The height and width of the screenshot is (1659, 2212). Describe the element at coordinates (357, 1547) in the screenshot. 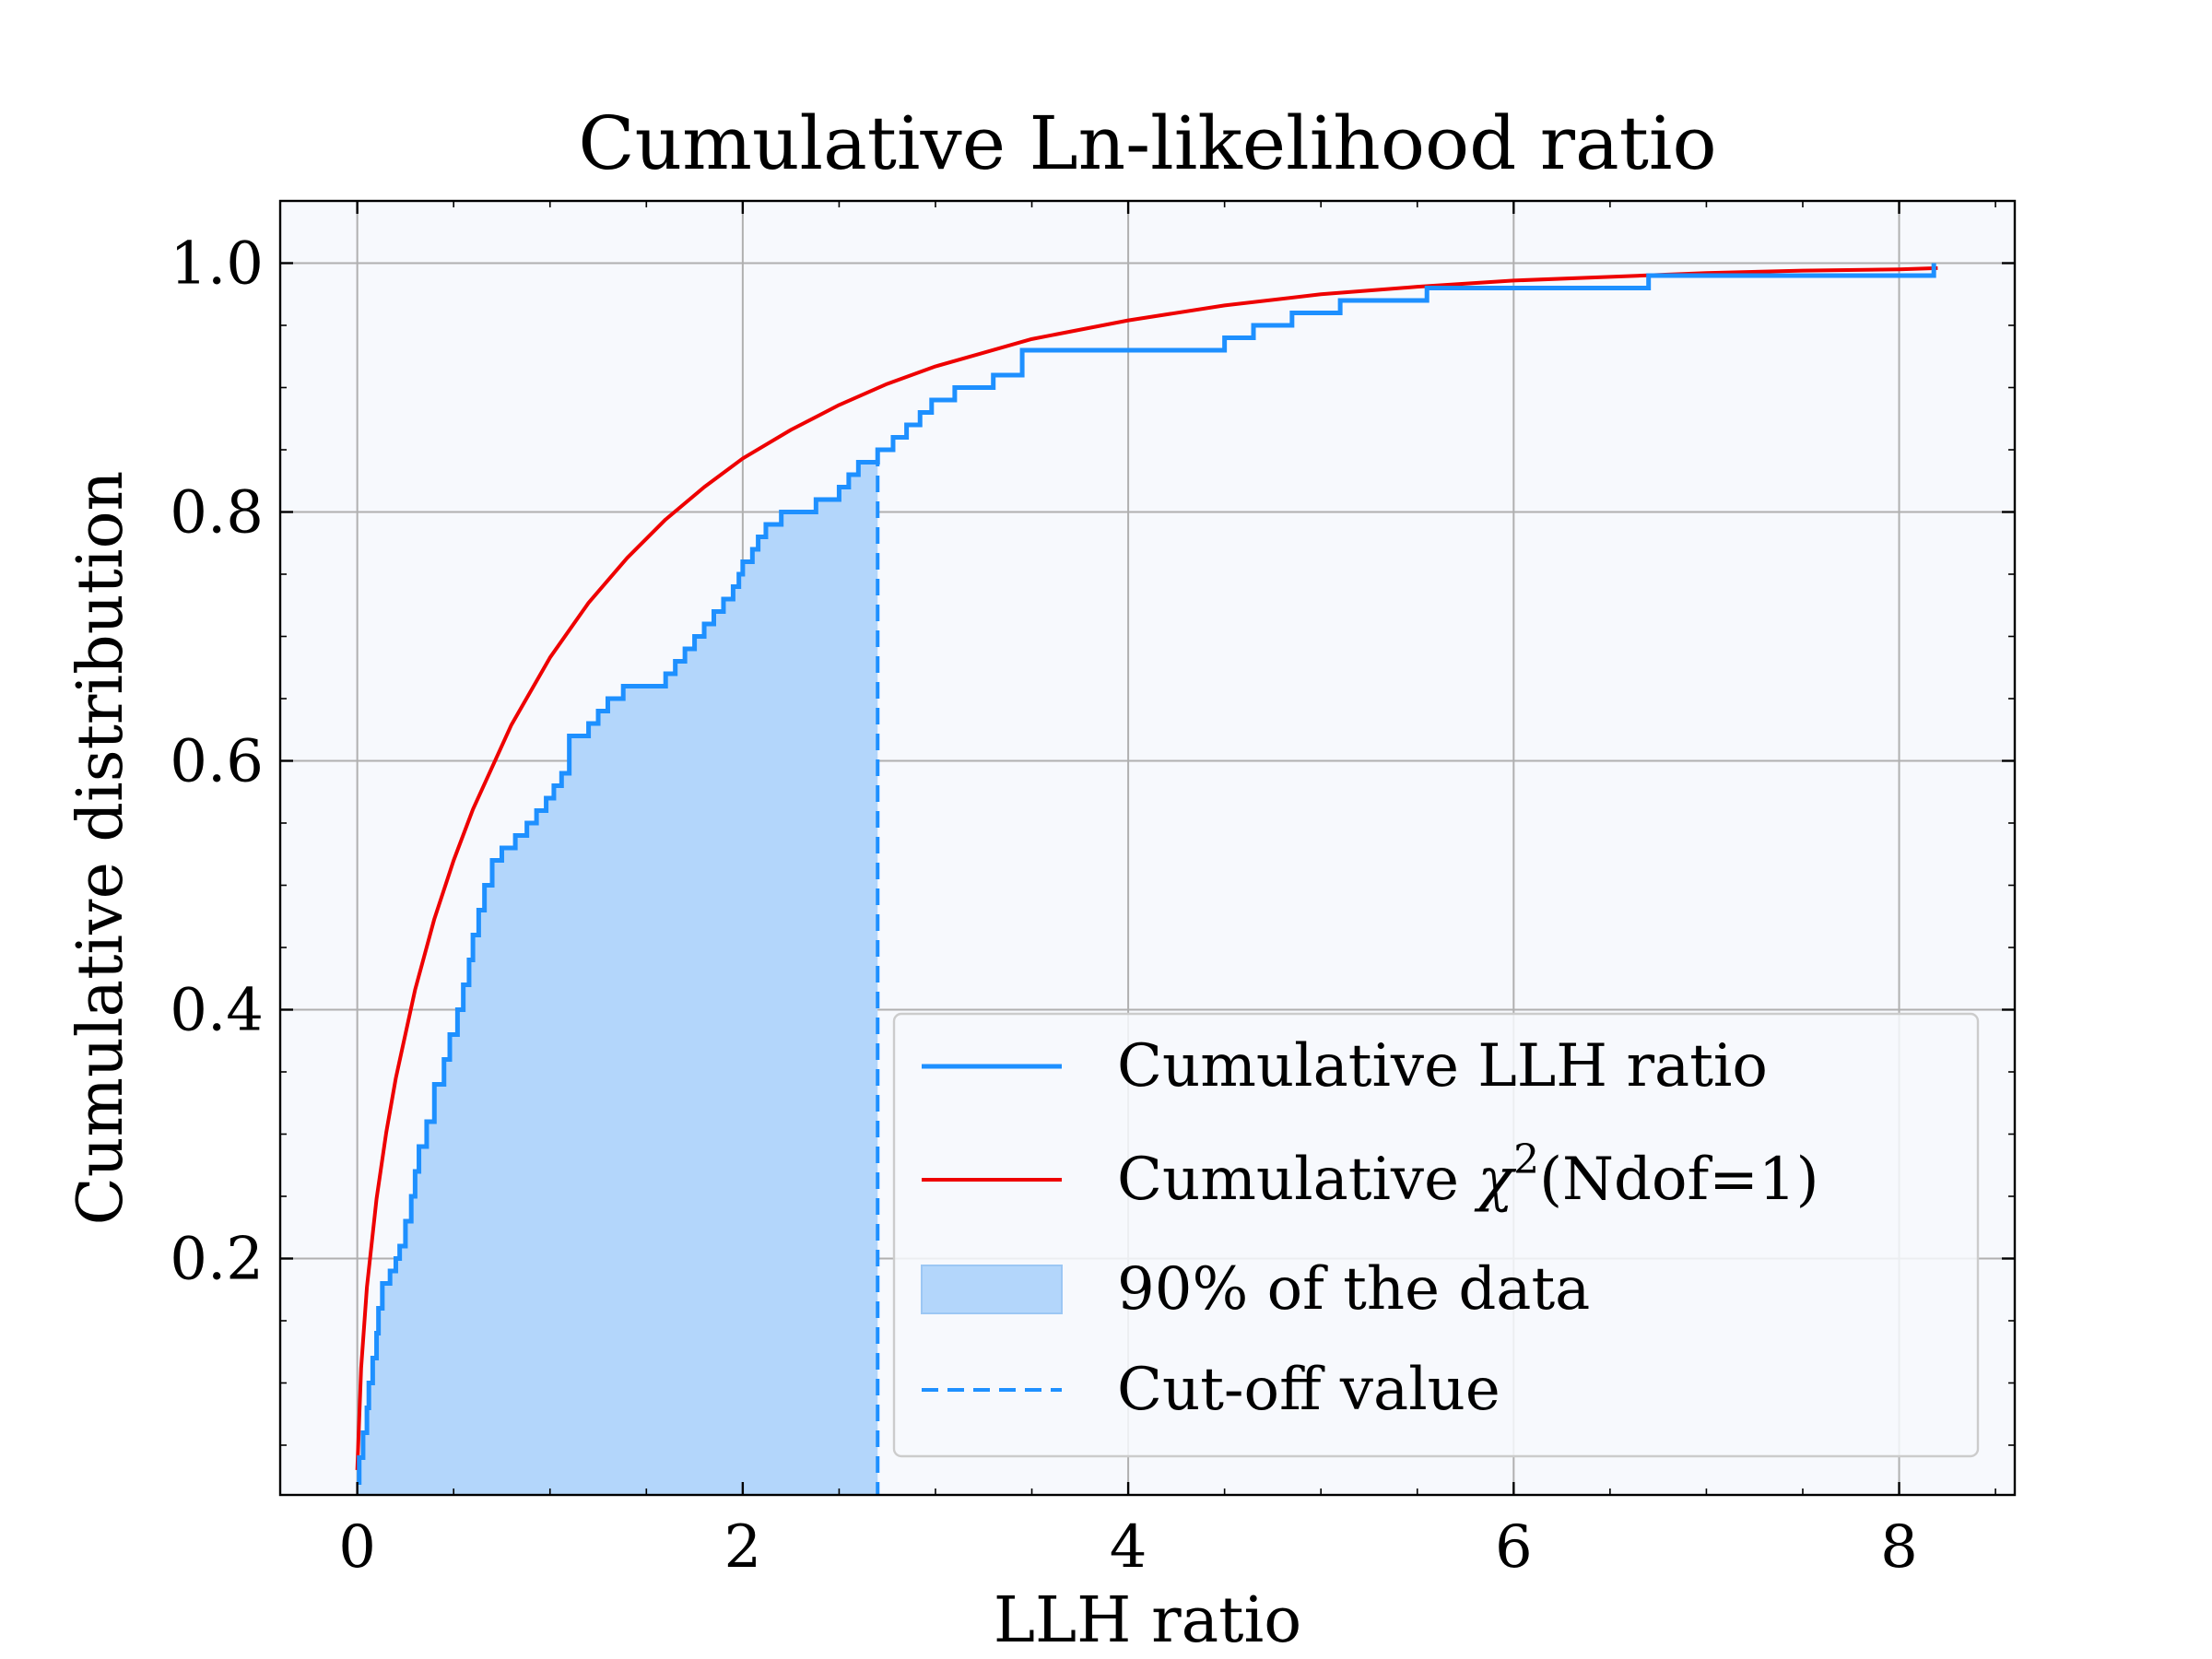

I see `x-tick-label-0: 0` at that location.